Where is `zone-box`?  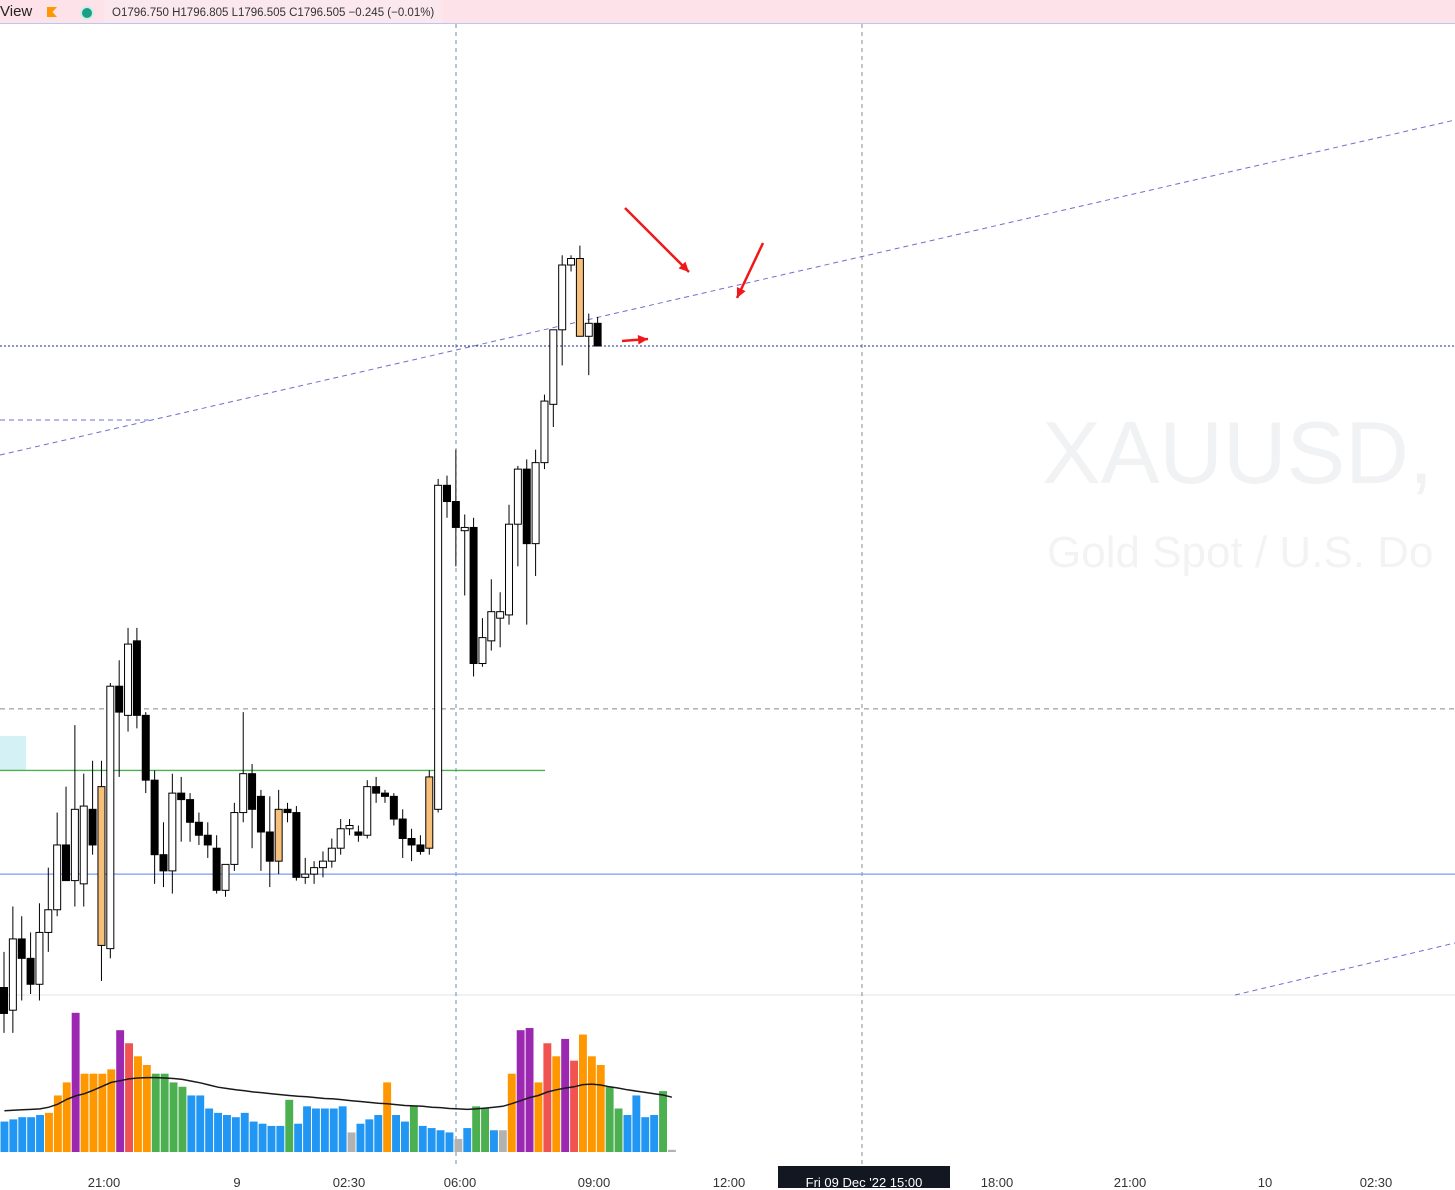
zone-box is located at coordinates (13, 753).